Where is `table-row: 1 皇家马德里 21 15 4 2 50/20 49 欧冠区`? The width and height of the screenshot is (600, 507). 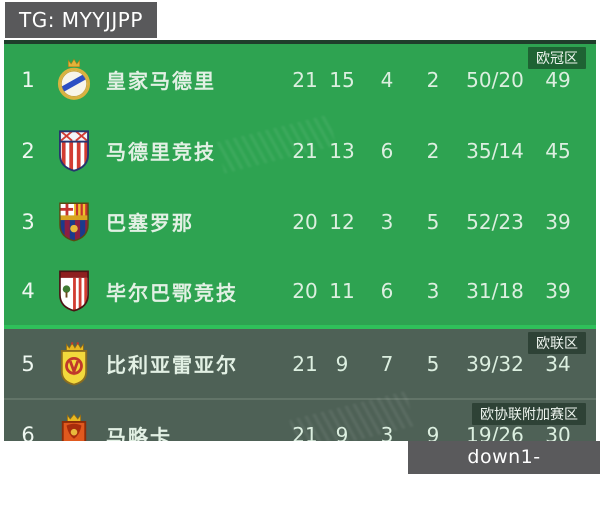 table-row: 1 皇家马德里 21 15 4 2 50/20 49 欧冠区 is located at coordinates (300, 79).